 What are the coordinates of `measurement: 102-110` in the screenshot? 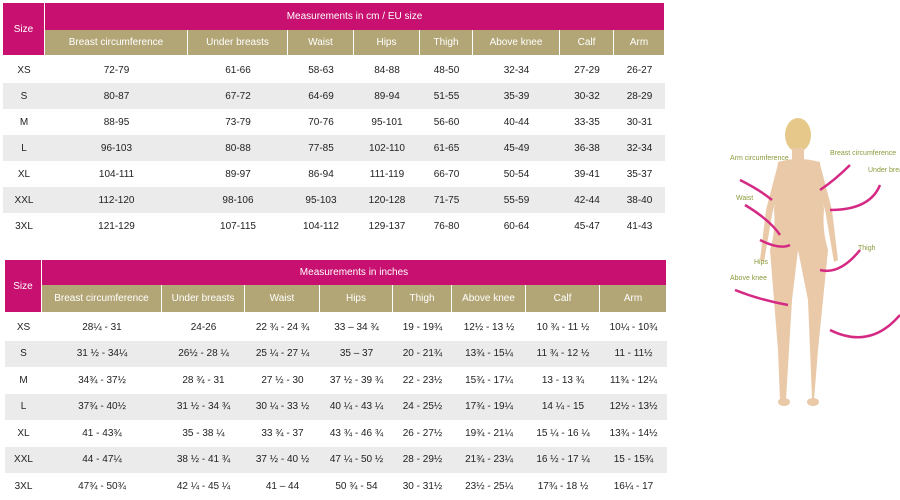 It's located at (387, 148).